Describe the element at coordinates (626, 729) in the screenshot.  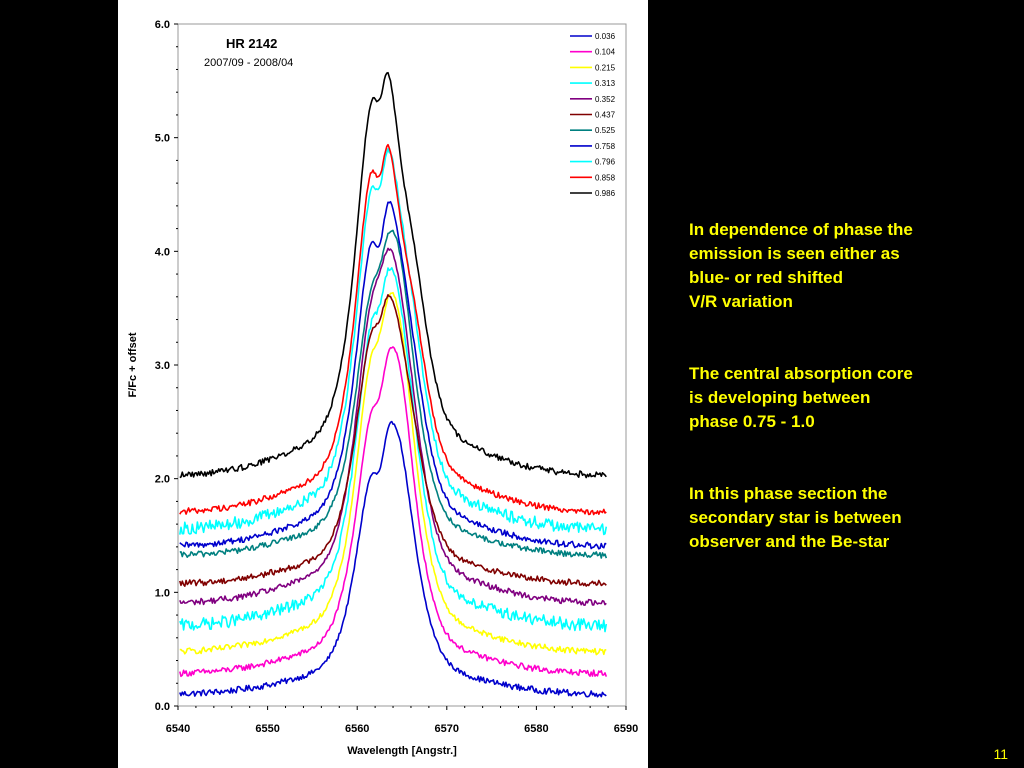
I see `x-tick-label: 6590` at that location.